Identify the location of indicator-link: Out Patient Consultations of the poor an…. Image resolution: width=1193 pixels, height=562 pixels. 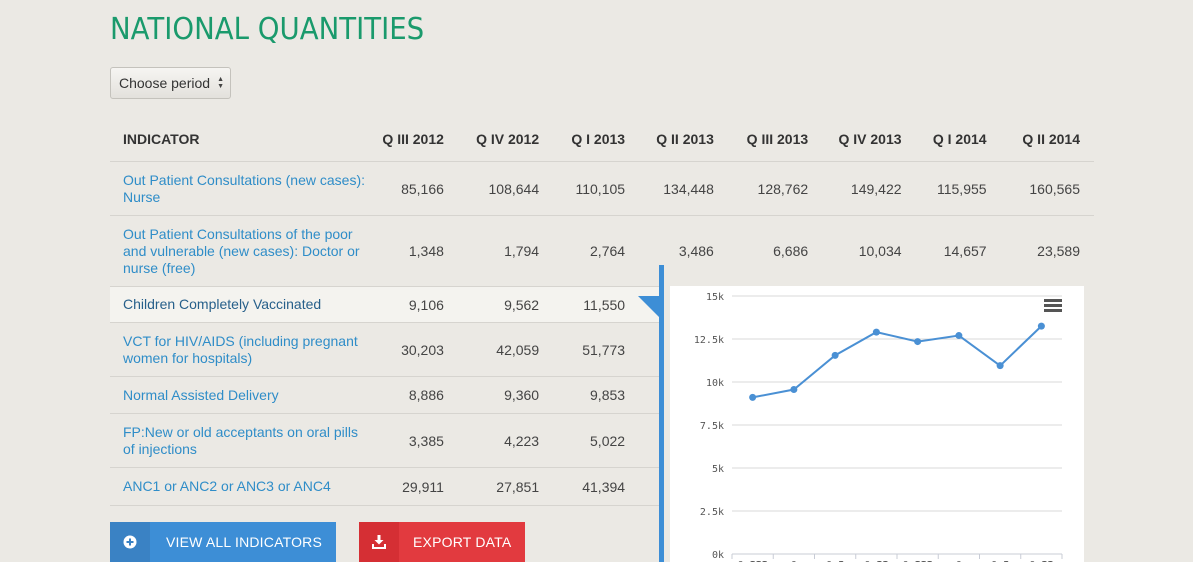
(239, 251).